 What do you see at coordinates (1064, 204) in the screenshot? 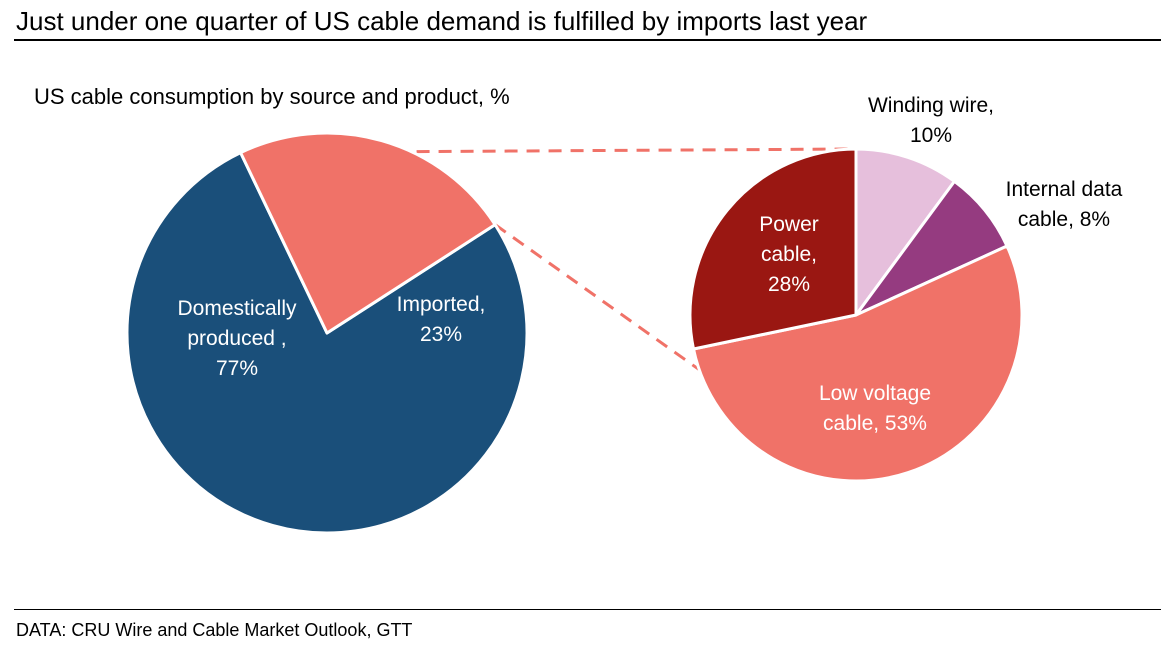
I see `slice-label-internal-data-cable: Internal data cable, 8%` at bounding box center [1064, 204].